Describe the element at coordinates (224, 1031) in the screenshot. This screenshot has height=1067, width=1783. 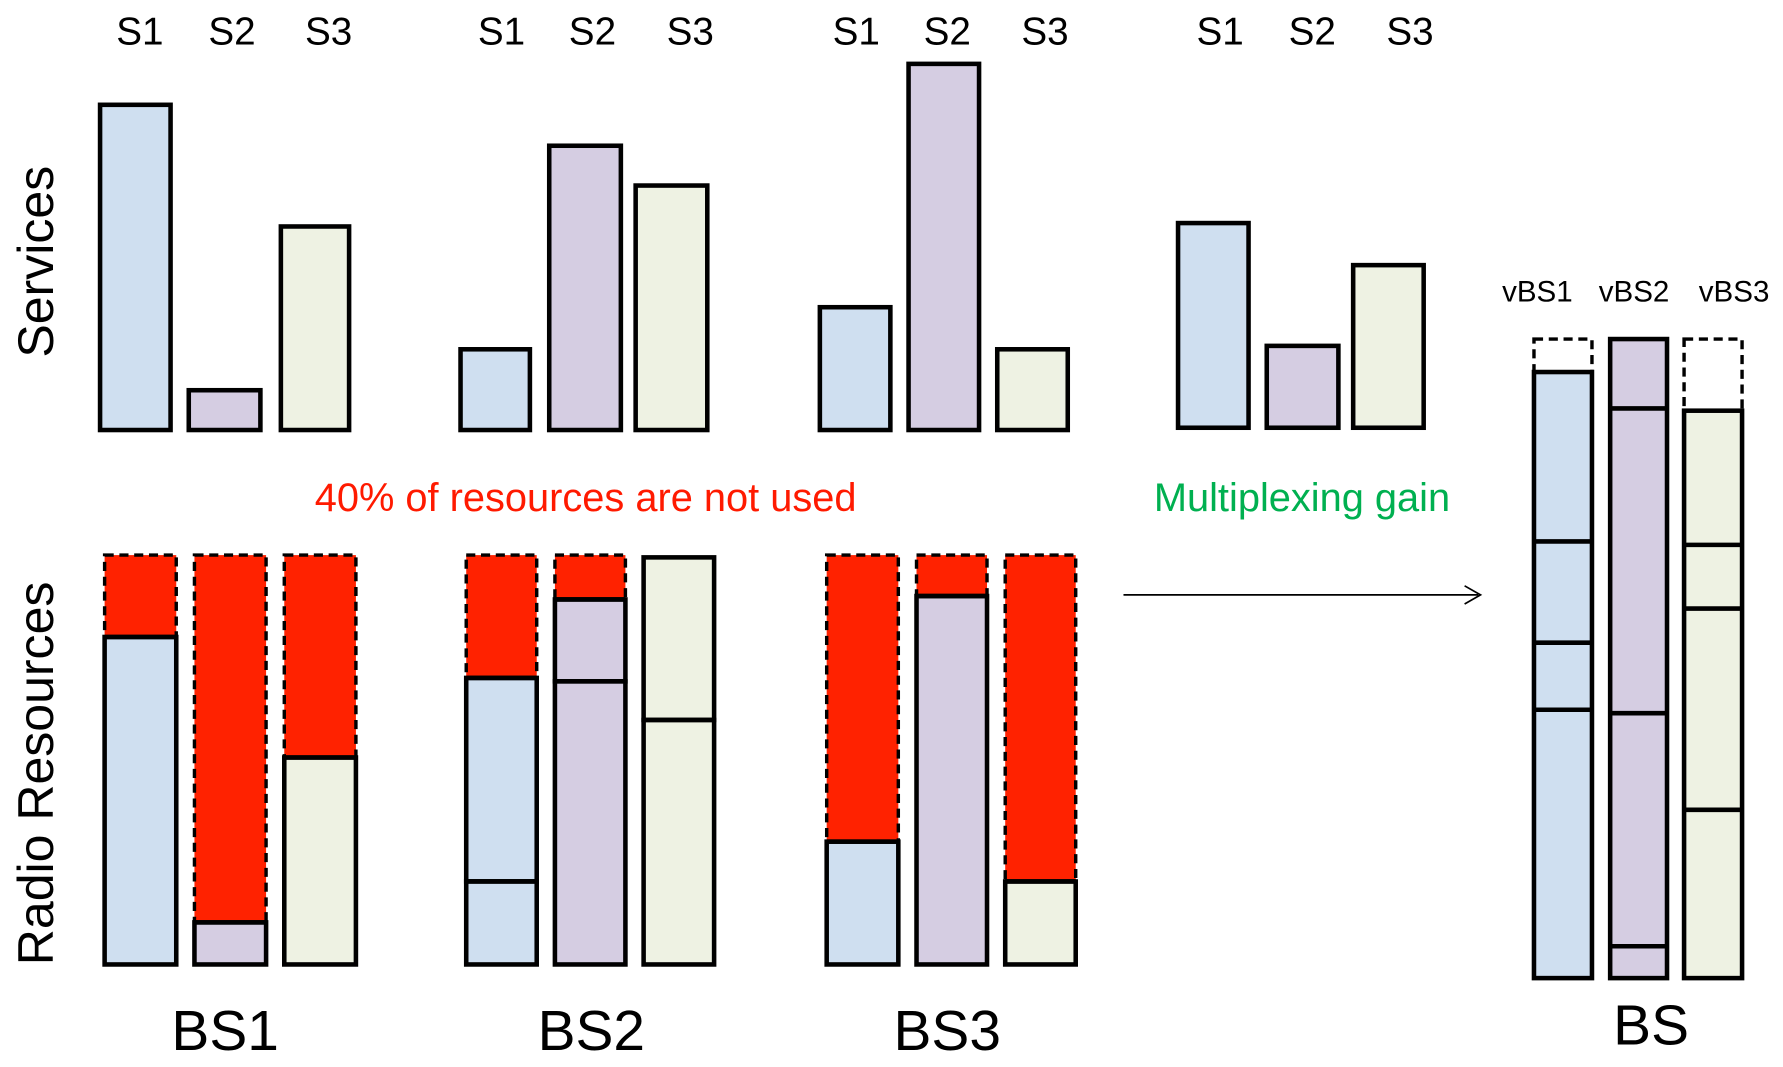
I see `bs-label: BS1` at that location.